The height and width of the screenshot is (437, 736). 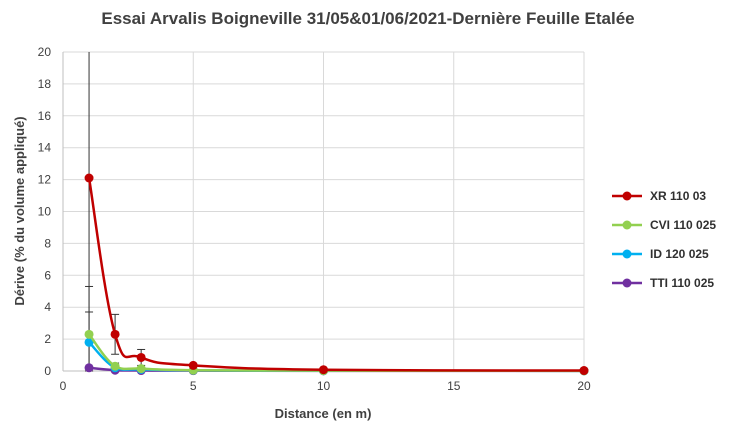 I want to click on y-tick-label: 20, so click(x=45, y=52).